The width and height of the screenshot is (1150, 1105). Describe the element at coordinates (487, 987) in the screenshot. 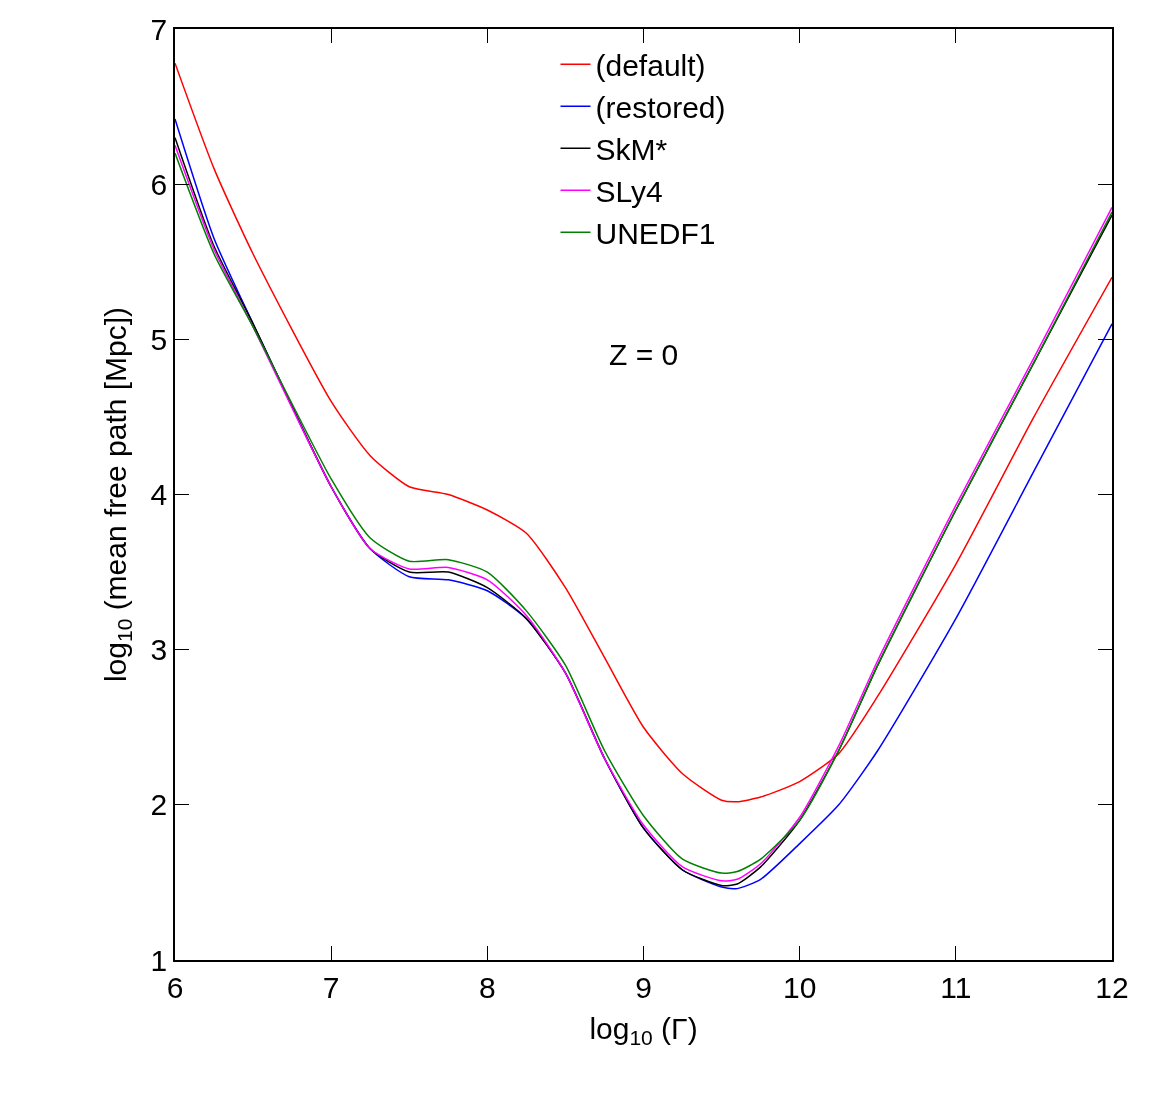

I see `x-tick-label: 8` at that location.